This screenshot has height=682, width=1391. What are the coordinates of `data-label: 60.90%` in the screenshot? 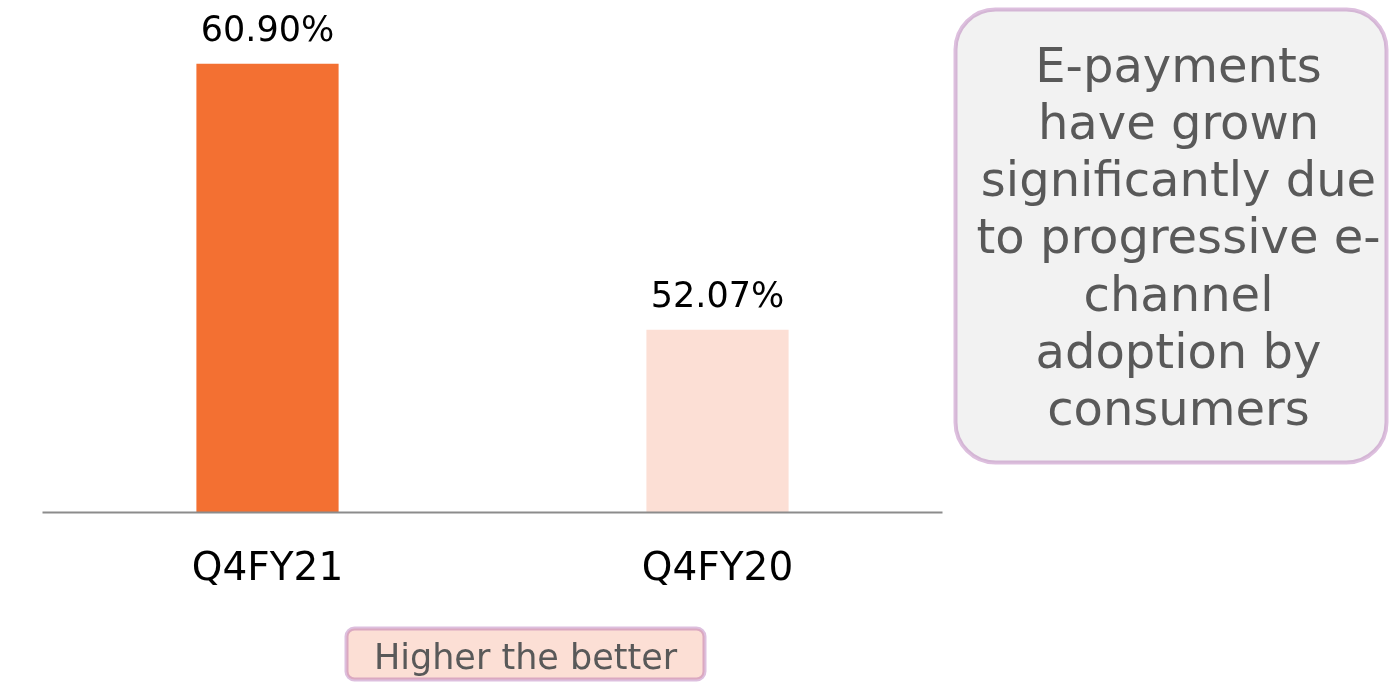 It's located at (267, 28).